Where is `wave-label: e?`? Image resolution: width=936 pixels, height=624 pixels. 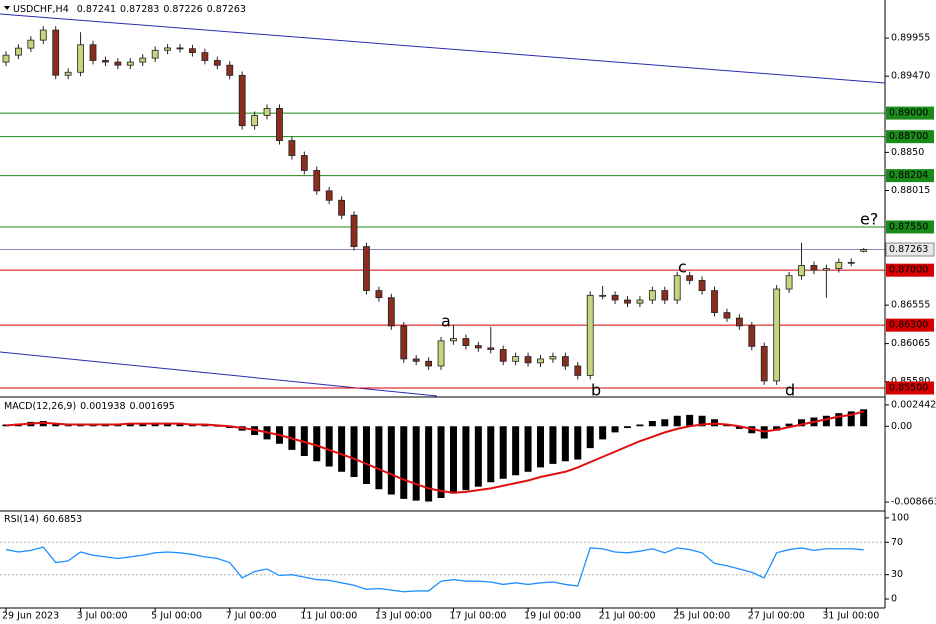 wave-label: e? is located at coordinates (869, 219).